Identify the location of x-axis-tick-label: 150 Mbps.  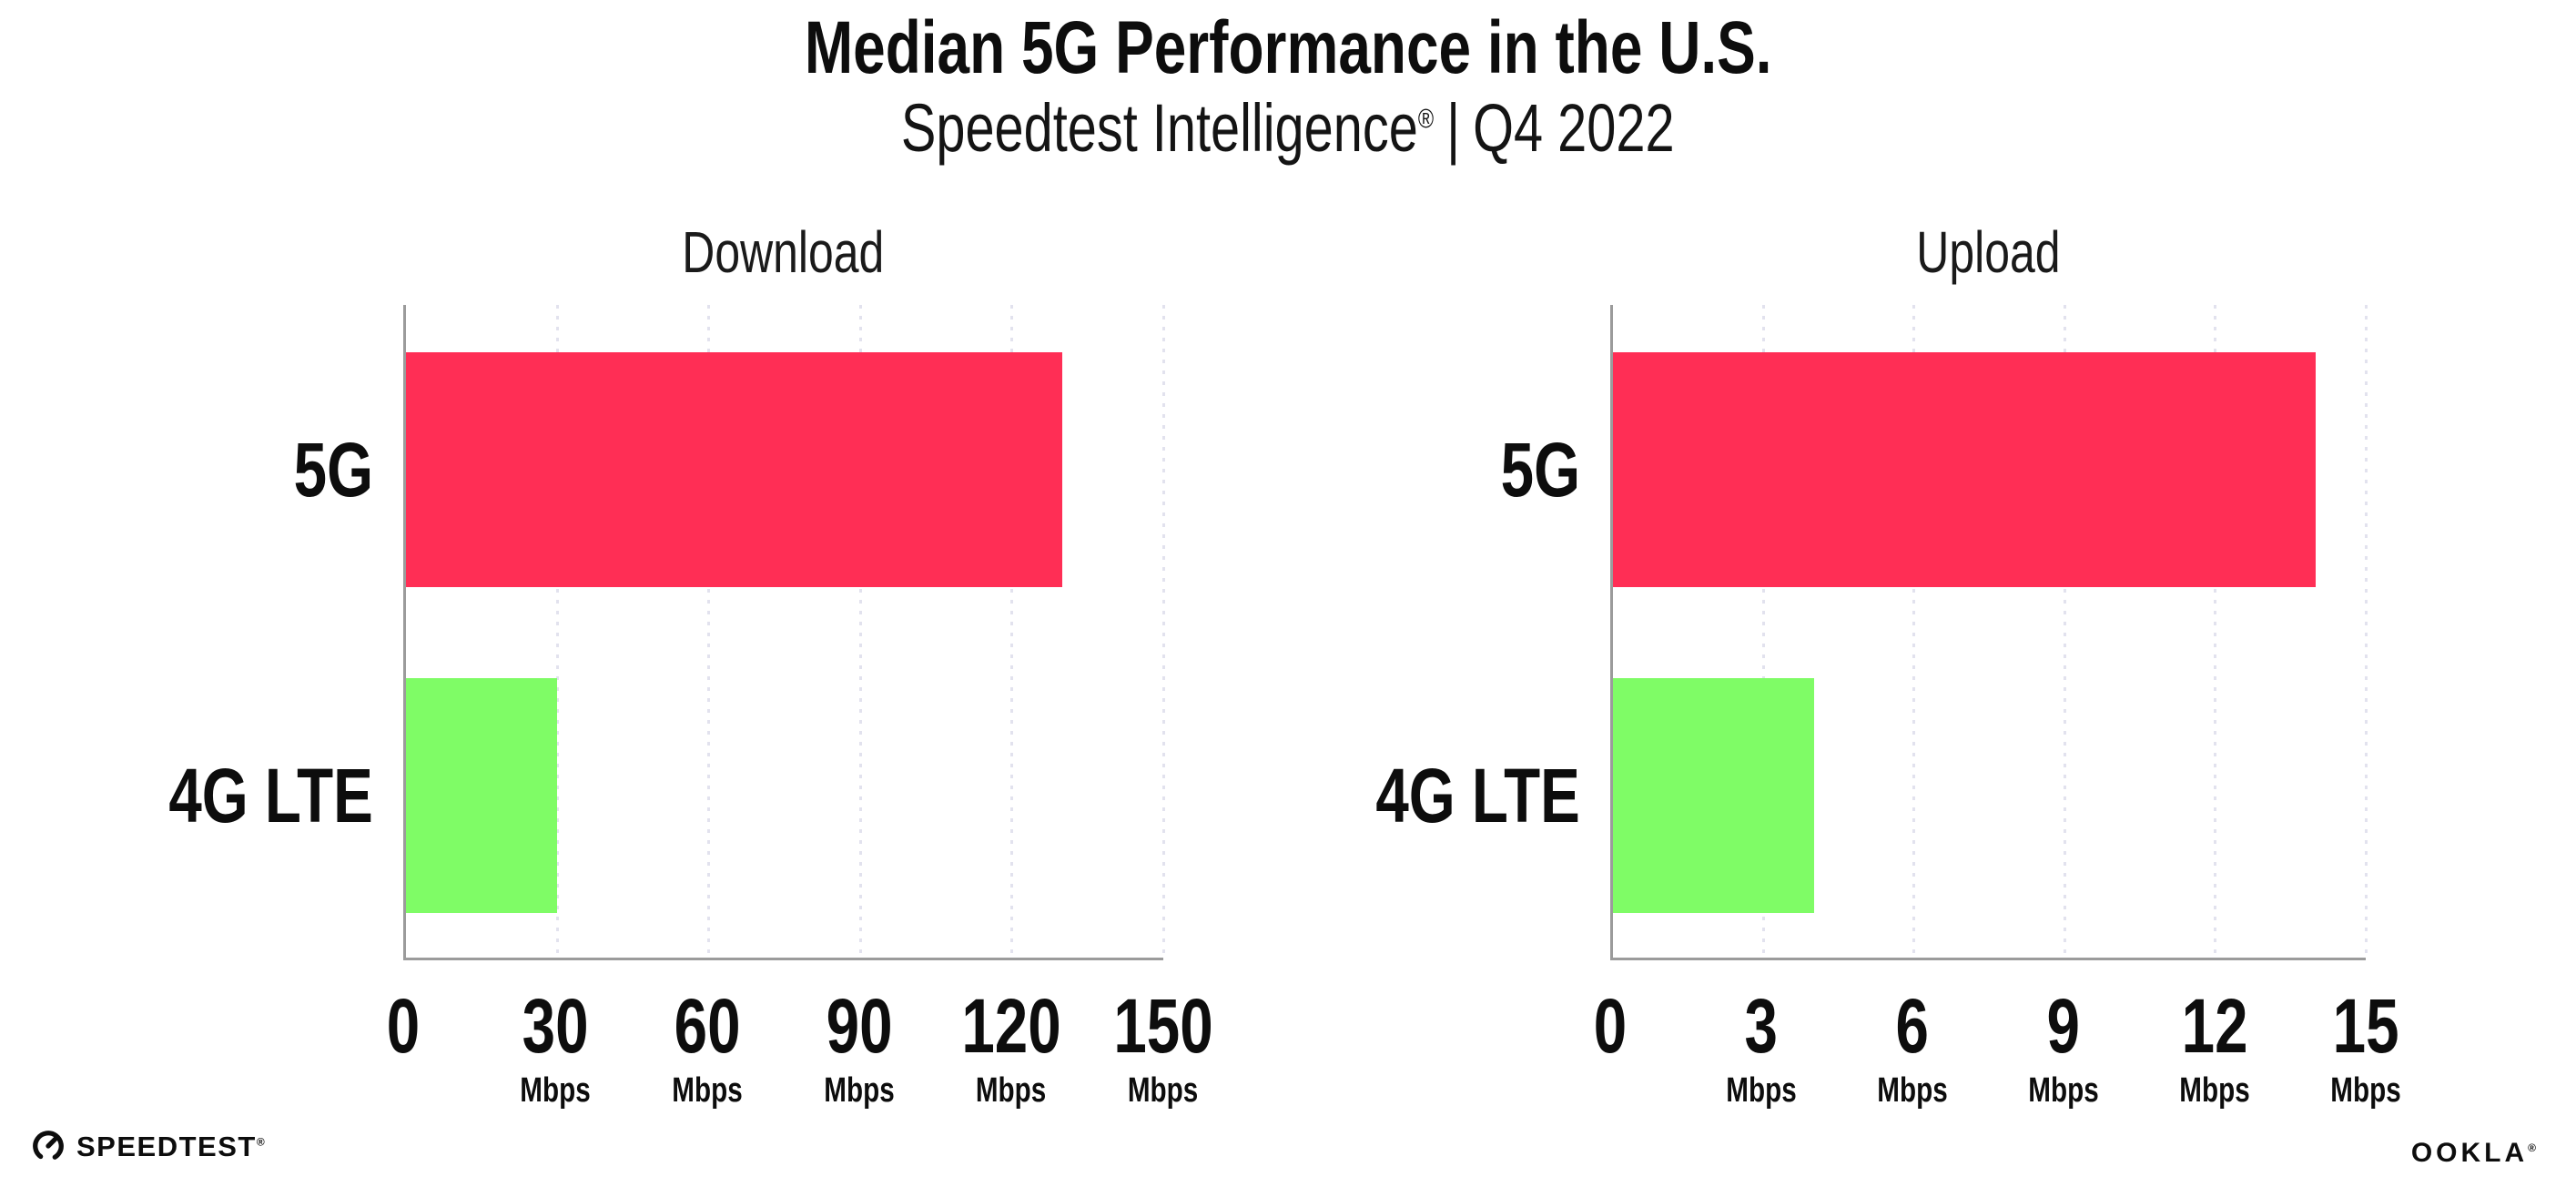
(1163, 1046).